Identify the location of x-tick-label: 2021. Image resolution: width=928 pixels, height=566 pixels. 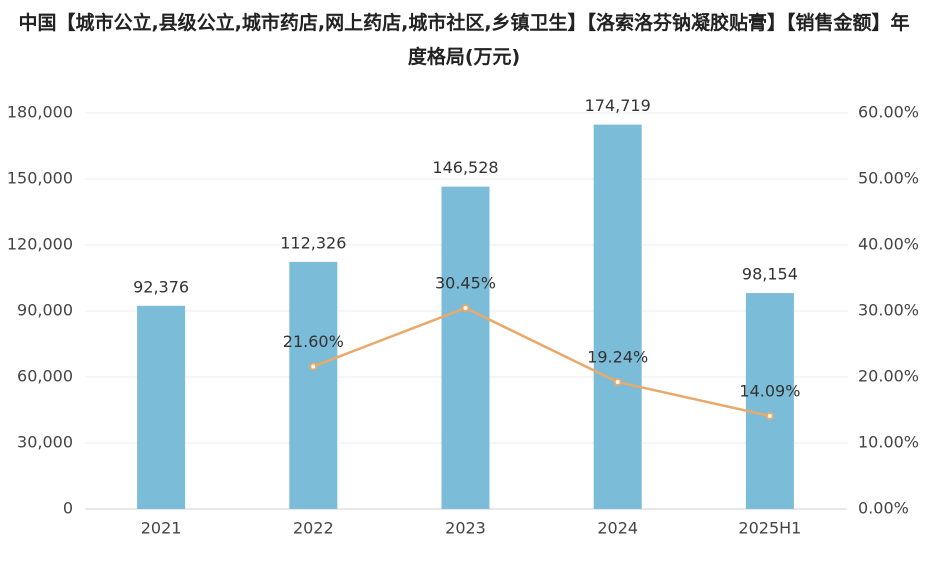
(161, 528).